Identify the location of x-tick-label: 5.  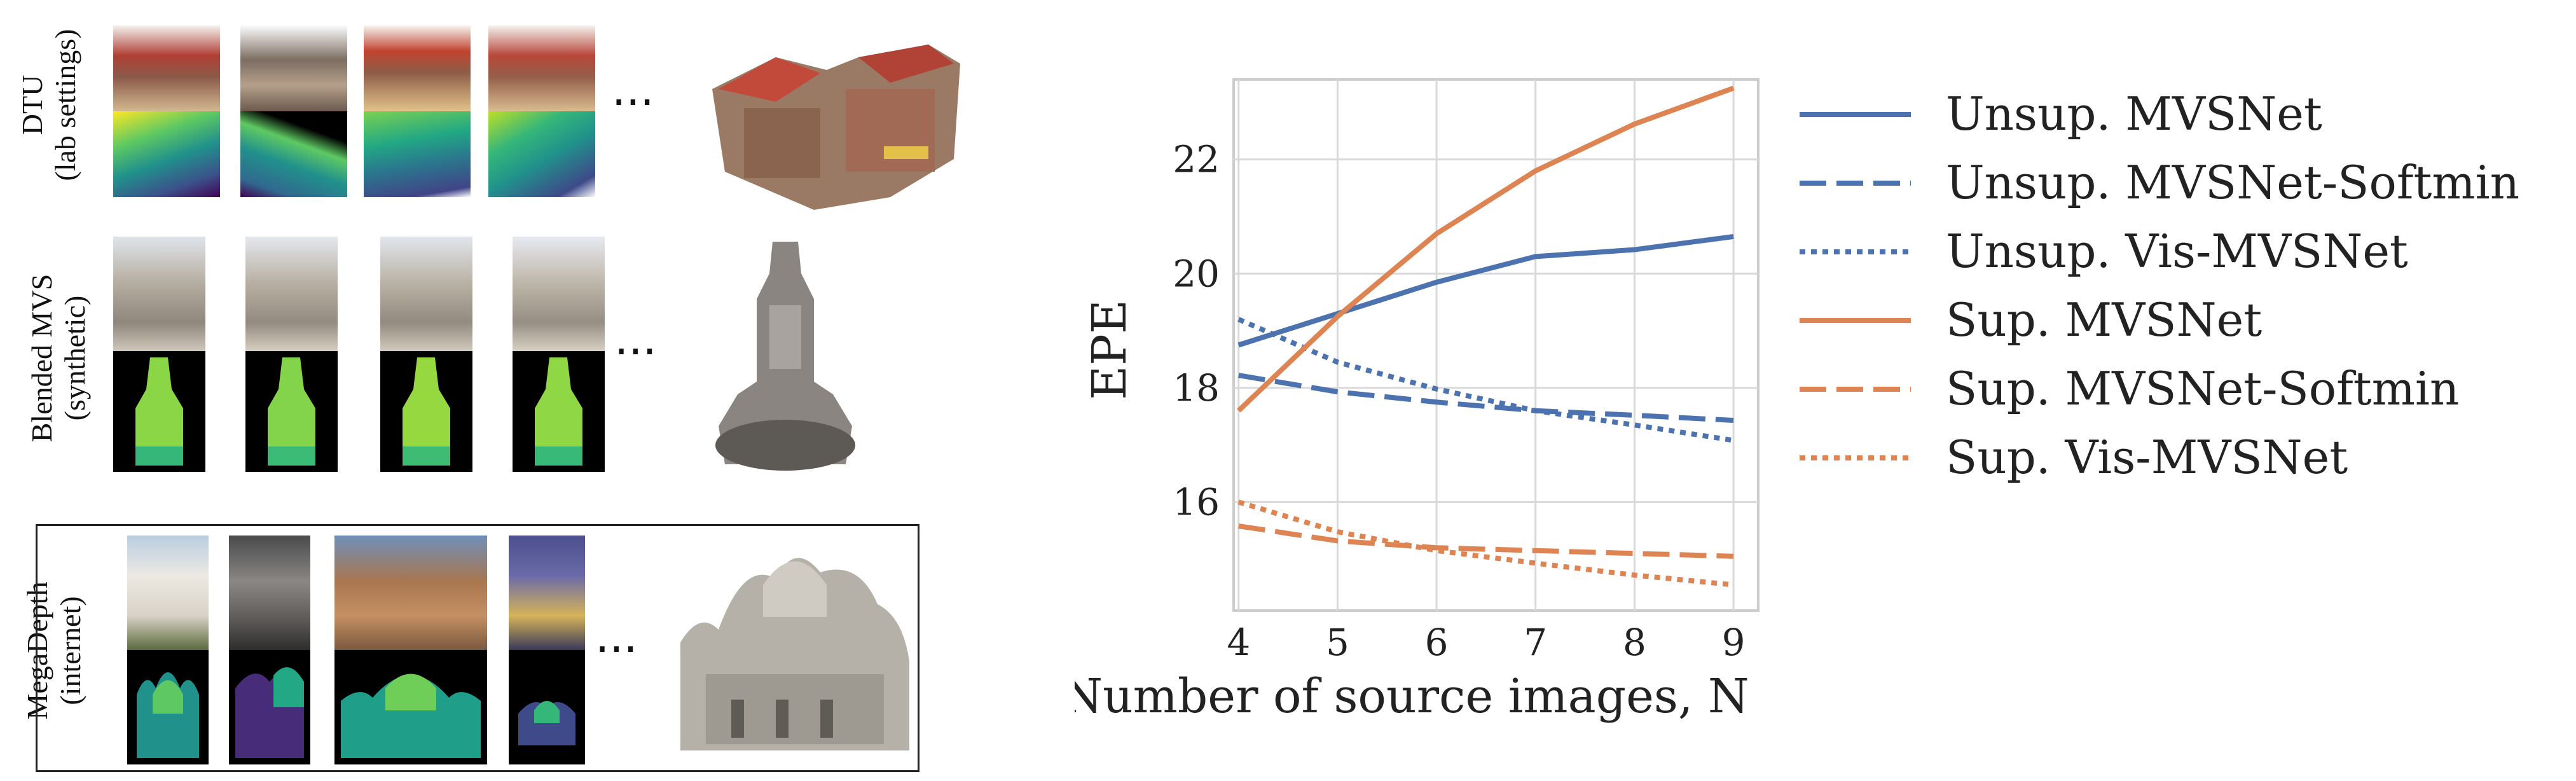
(1337, 642).